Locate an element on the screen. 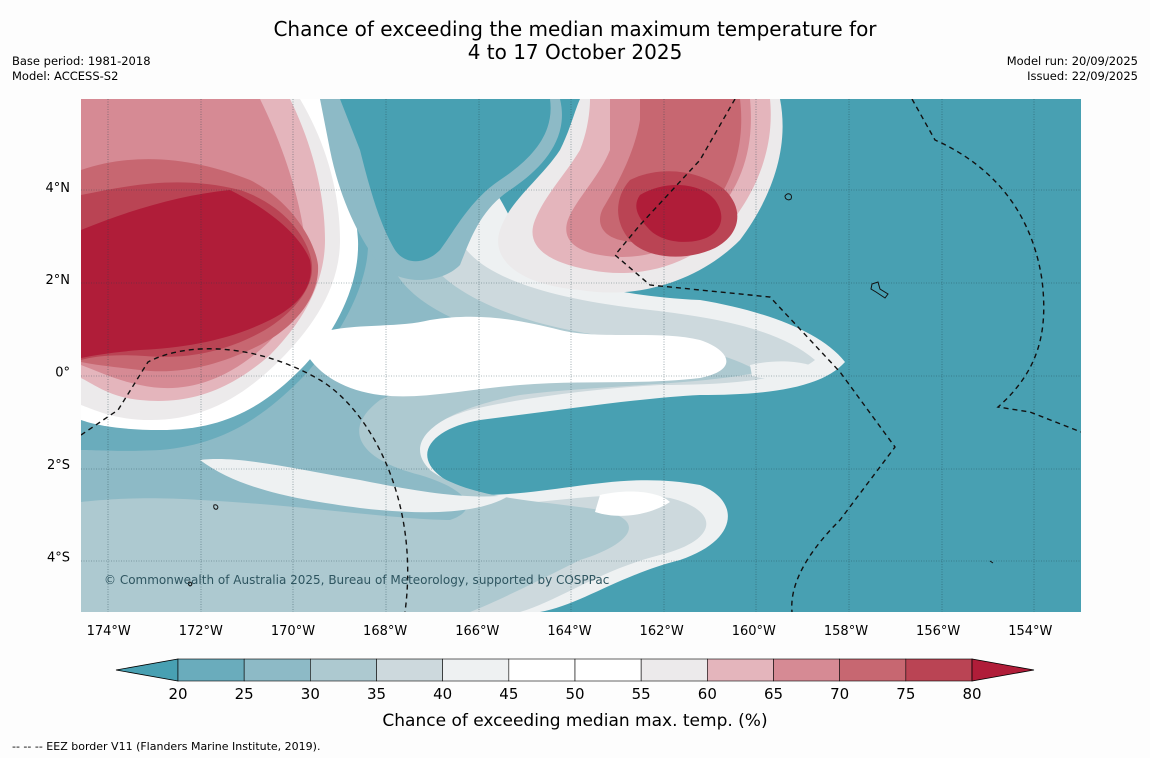  lat-tick-label: 4°S is located at coordinates (58, 558).